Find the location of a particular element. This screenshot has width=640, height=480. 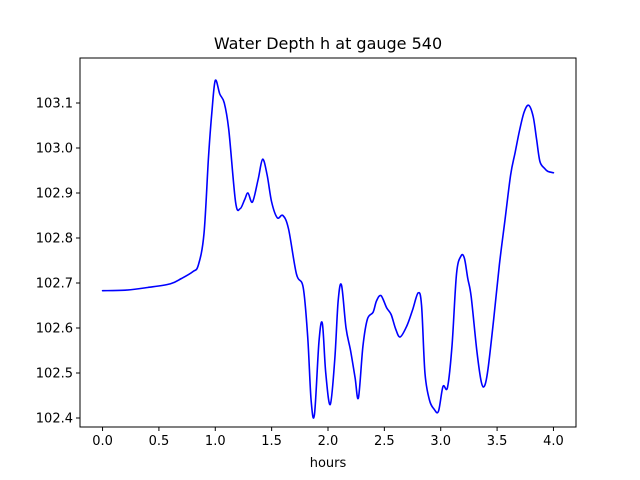

x-axis: 0.0 0.5 1.0 1.5 2.0 2.5 3.0 3.5 4.0 is located at coordinates (328, 438).